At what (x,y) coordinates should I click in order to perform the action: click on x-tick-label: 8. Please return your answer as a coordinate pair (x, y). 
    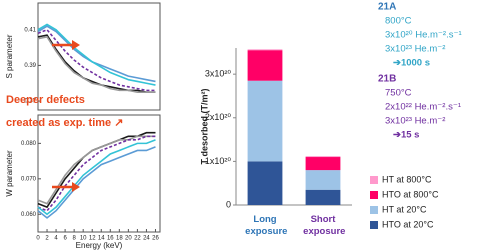
    Looking at the image, I should click on (74, 239).